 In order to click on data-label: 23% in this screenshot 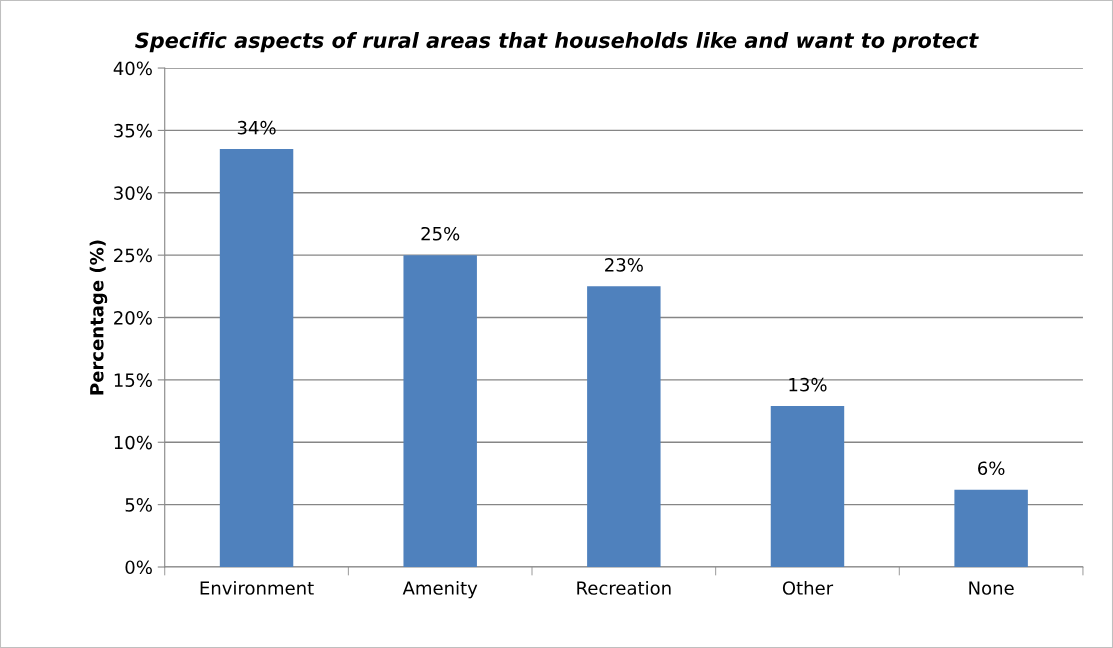, I will do `click(624, 265)`.